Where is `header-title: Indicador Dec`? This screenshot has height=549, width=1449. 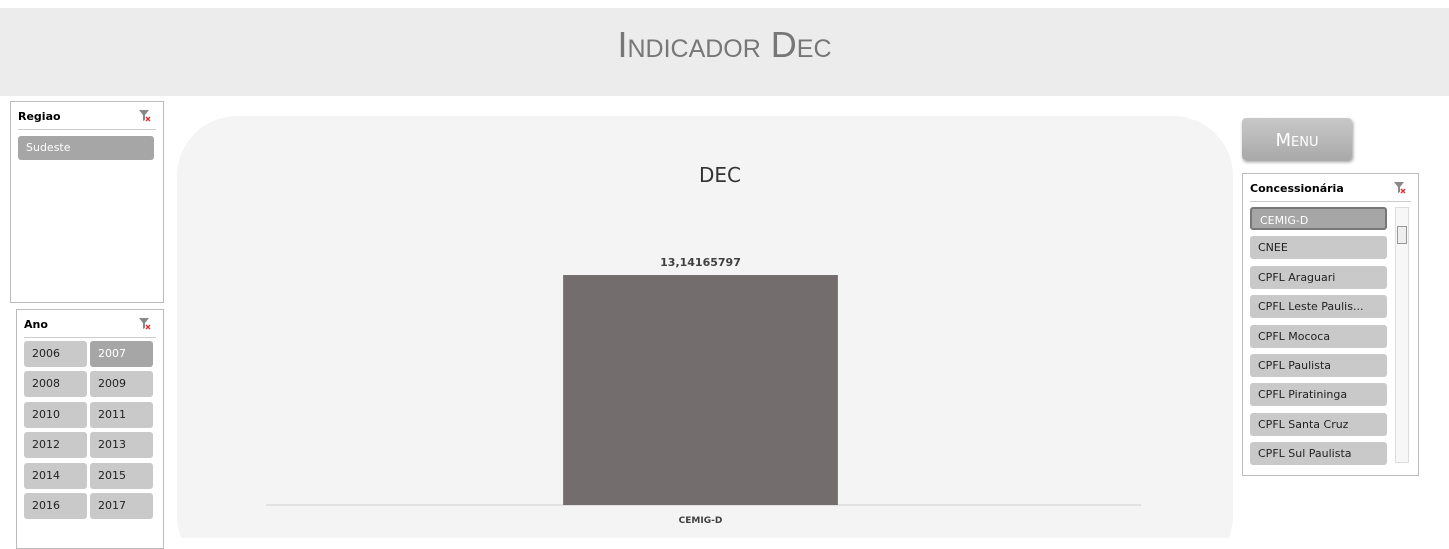 header-title: Indicador Dec is located at coordinates (724, 44).